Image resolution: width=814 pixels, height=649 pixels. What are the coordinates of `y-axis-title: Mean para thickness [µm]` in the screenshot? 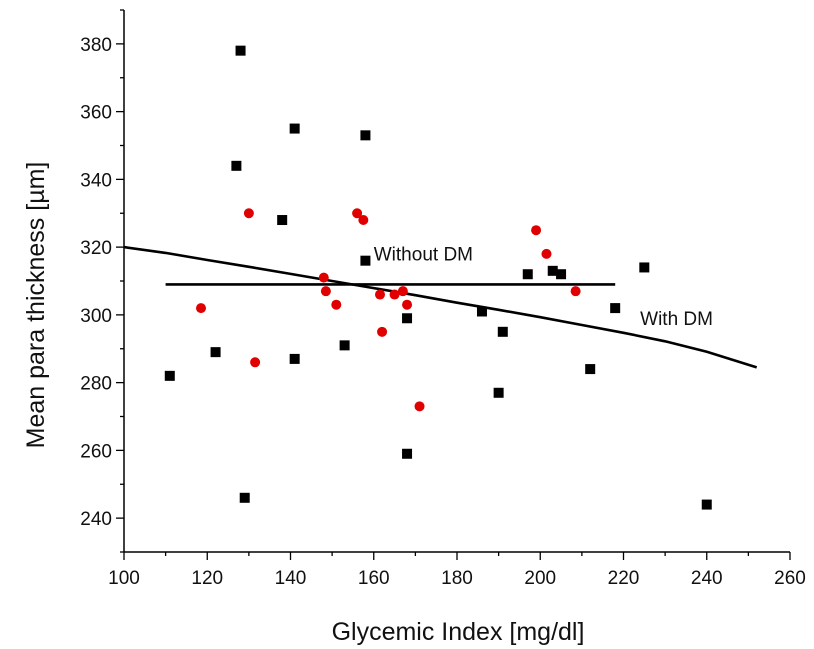 It's located at (36, 305).